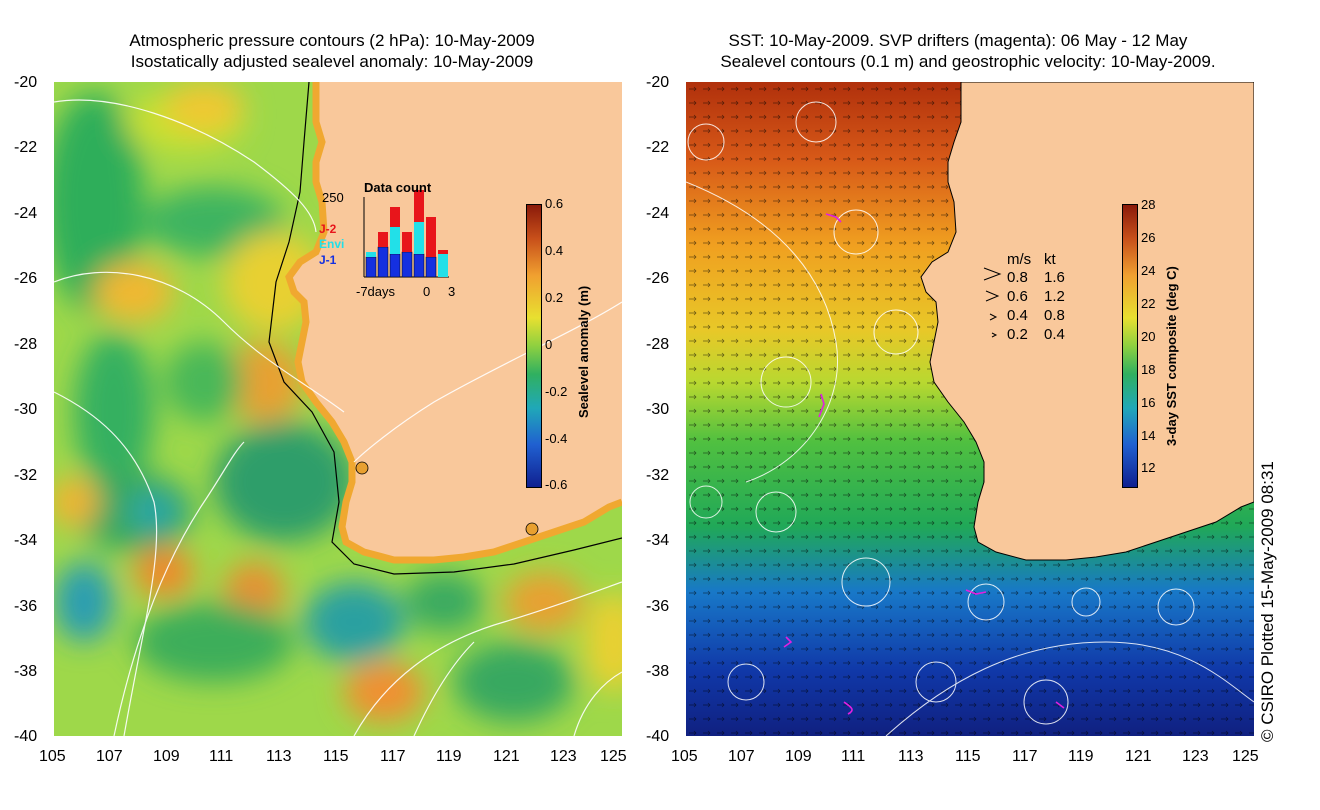 The width and height of the screenshot is (1320, 810). What do you see at coordinates (1054, 296) in the screenshot?
I see `velocity-row-1-kt: 1.2` at bounding box center [1054, 296].